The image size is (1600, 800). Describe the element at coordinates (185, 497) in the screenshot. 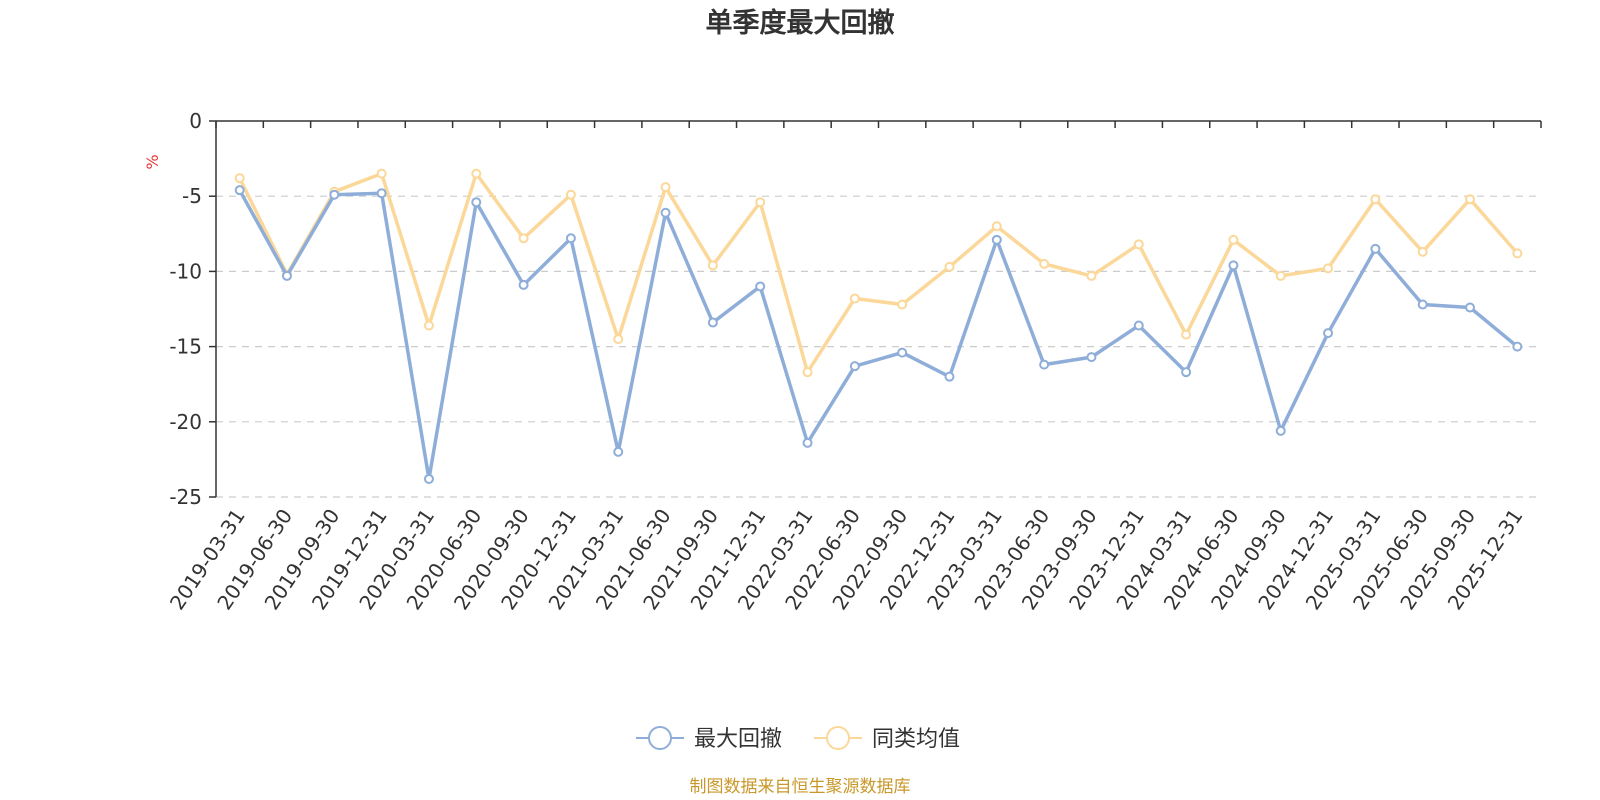

I see `y-tick-label--25: -25` at that location.